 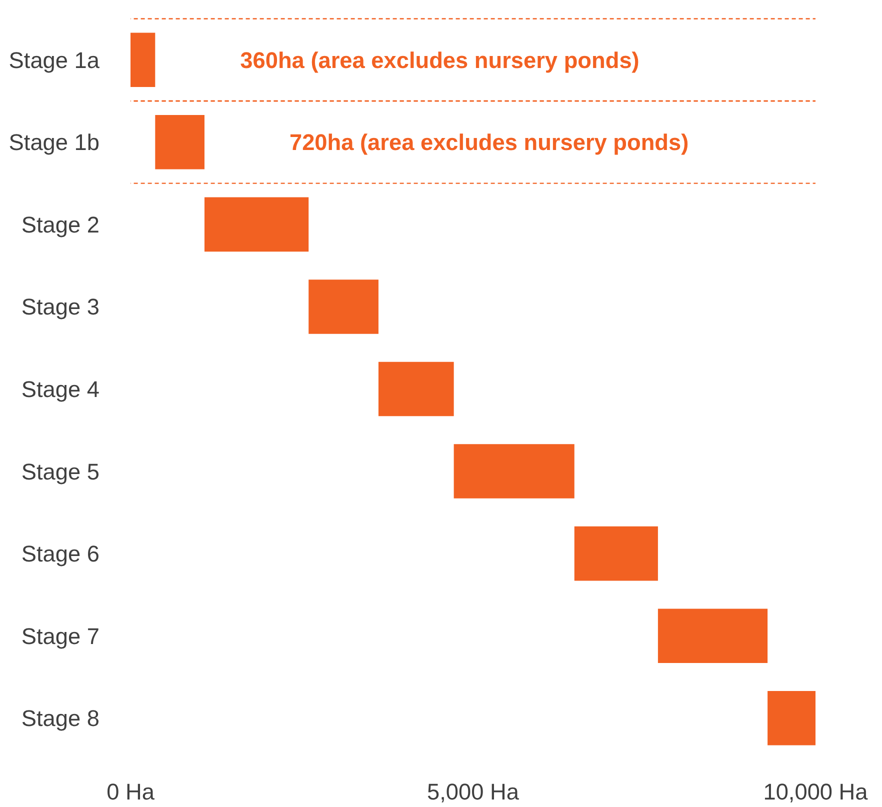 I want to click on annotation: 360ha (area excludes nursery ponds), so click(x=440, y=59).